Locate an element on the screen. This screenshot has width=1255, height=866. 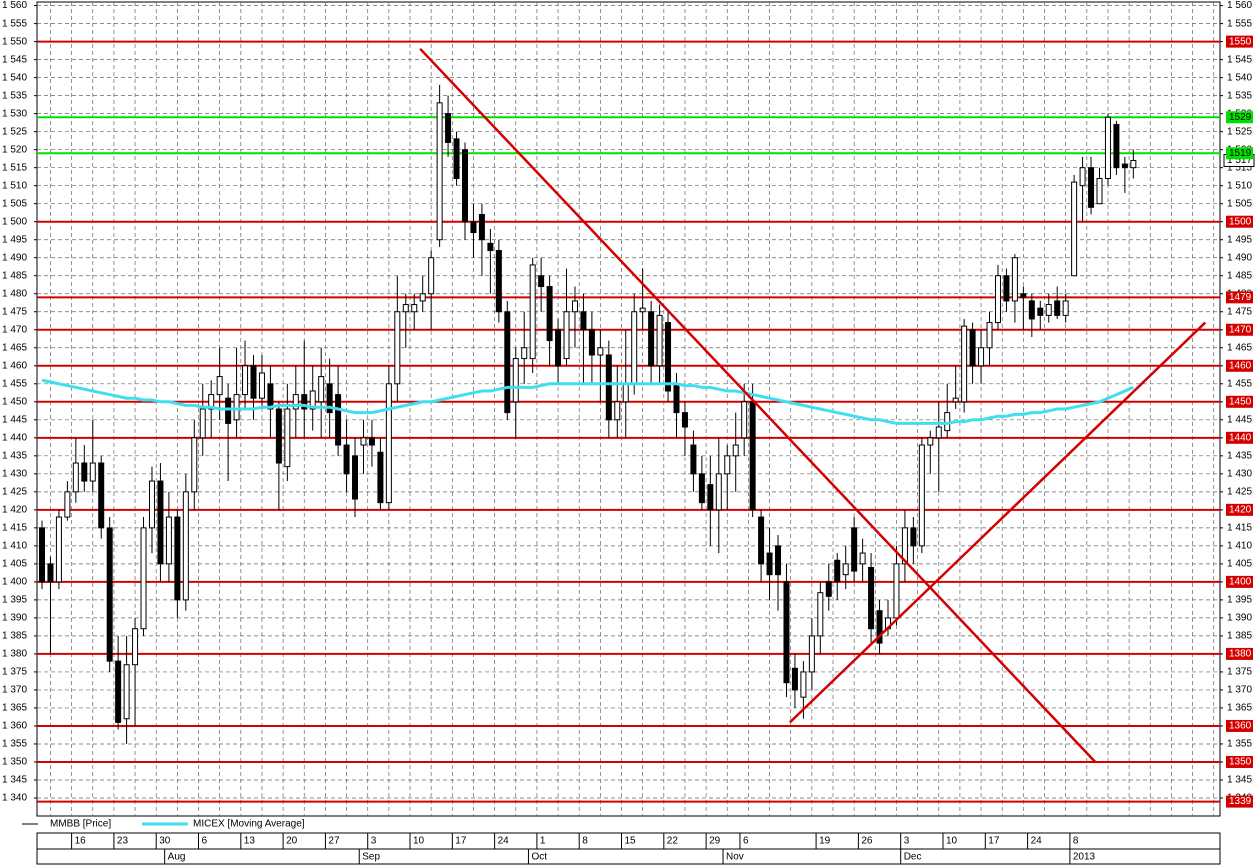
level-tag-label: 1519 is located at coordinates (1240, 153).